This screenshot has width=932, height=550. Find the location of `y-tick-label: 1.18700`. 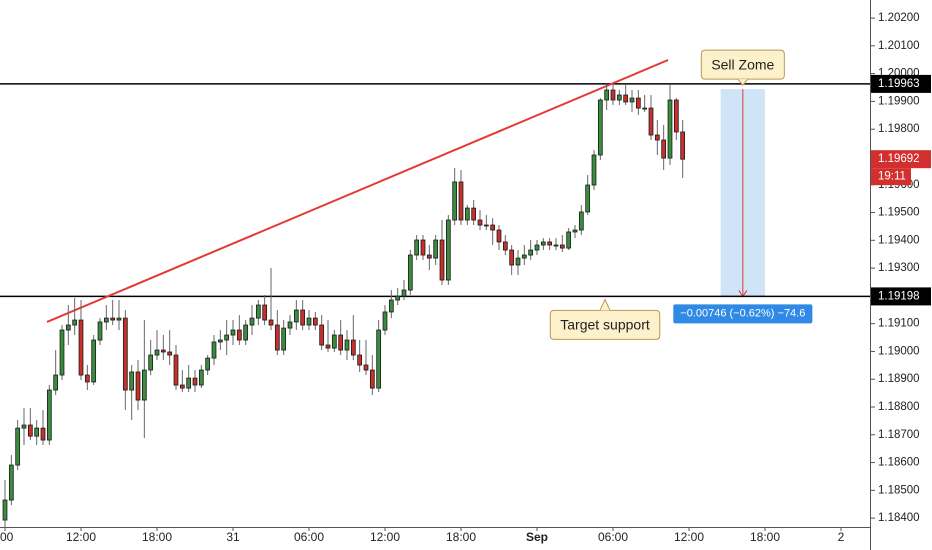

y-tick-label: 1.18700 is located at coordinates (899, 435).